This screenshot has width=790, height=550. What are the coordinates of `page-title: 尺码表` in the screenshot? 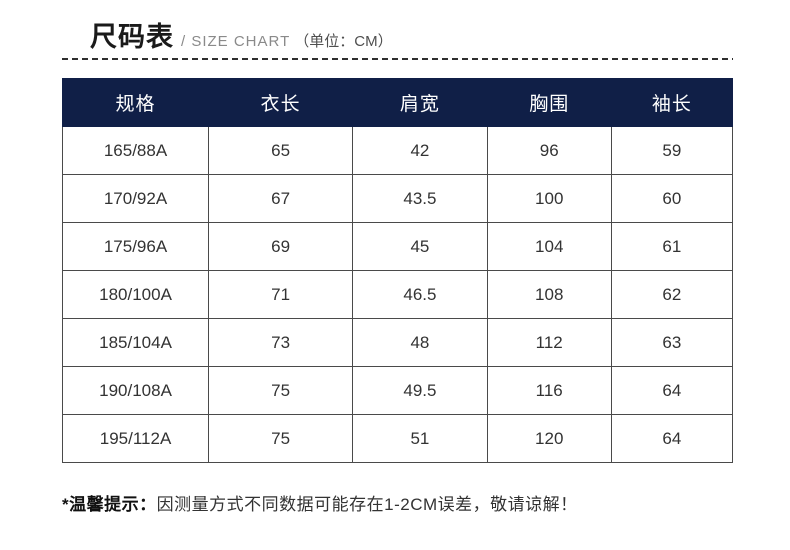 It's located at (132, 37).